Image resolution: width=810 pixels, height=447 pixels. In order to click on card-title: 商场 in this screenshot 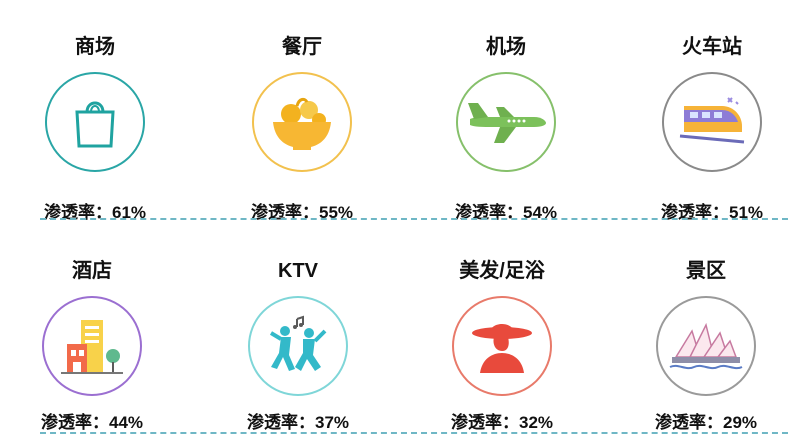, I will do `click(95, 47)`.